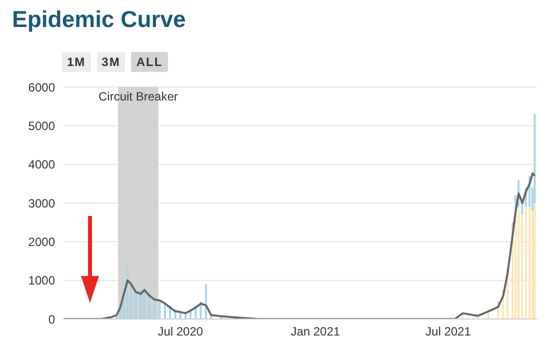 The image size is (549, 345). What do you see at coordinates (138, 97) in the screenshot?
I see `band-label: Circuit Breaker` at bounding box center [138, 97].